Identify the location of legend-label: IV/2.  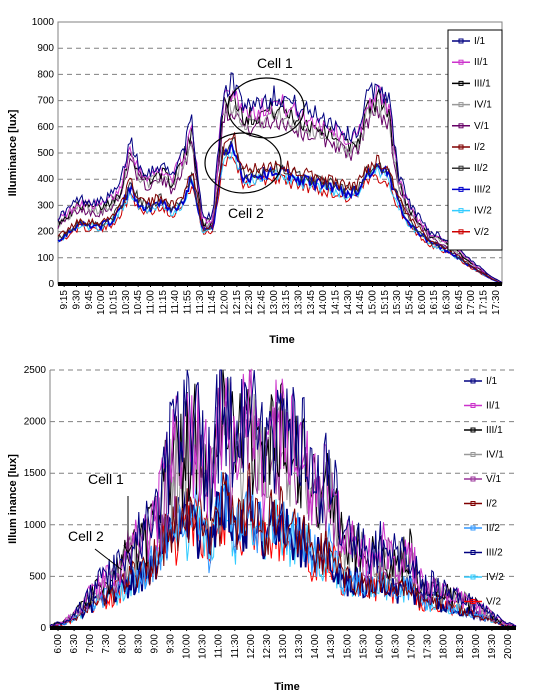
(483, 211).